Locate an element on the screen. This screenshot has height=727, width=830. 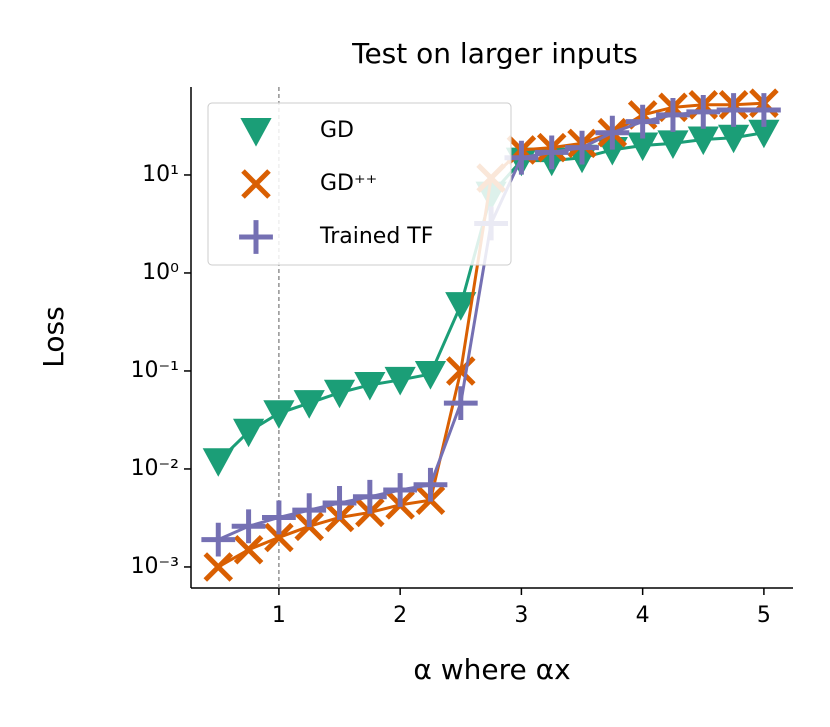
y-axis-label: Loss is located at coordinates (53, 336).